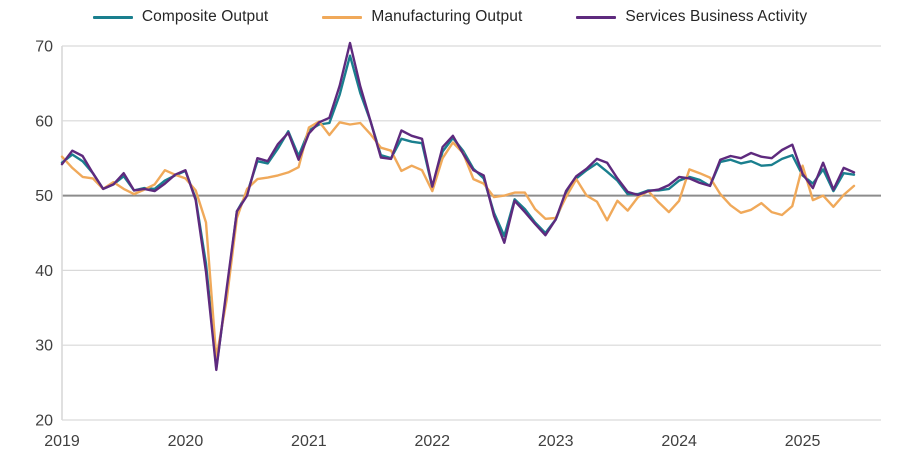 This screenshot has width=900, height=453. I want to click on y-axis-tick-label: 50, so click(44, 196).